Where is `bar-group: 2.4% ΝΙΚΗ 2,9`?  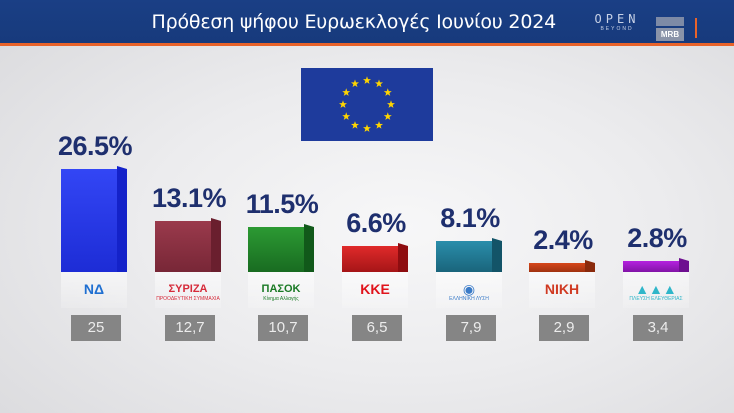 bar-group: 2.4% ΝΙΚΗ 2,9 is located at coordinates (569, 206).